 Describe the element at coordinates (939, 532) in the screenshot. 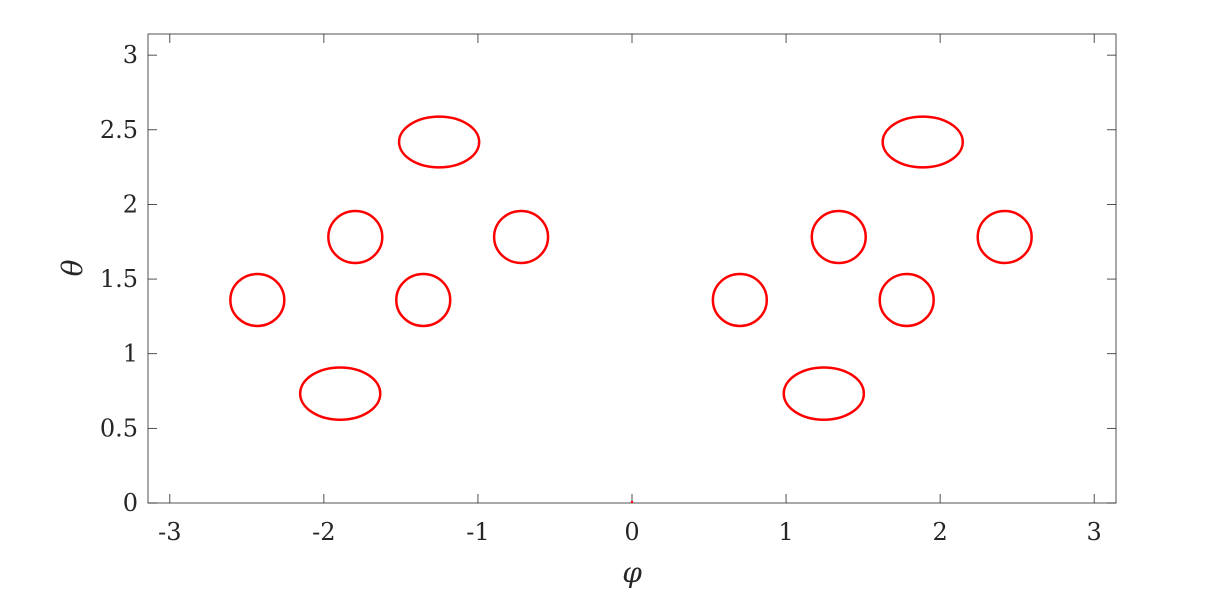

I see `x-tick-label: 2` at that location.